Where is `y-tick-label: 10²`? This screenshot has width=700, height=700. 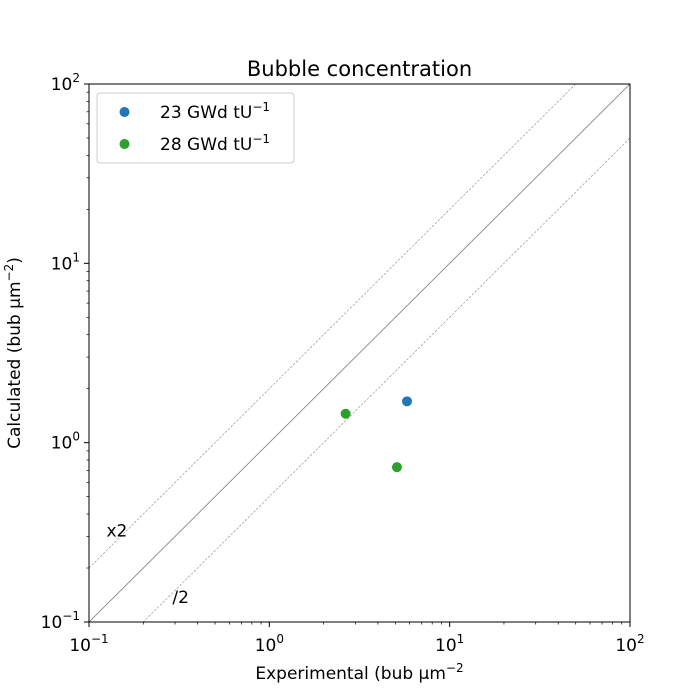
y-tick-label: 10² is located at coordinates (65, 83).